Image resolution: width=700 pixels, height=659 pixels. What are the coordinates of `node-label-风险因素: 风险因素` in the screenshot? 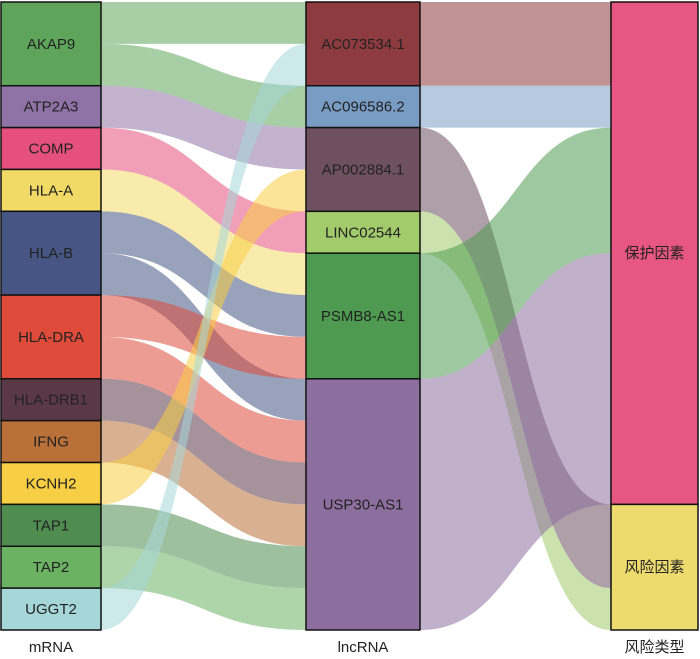 It's located at (654, 567).